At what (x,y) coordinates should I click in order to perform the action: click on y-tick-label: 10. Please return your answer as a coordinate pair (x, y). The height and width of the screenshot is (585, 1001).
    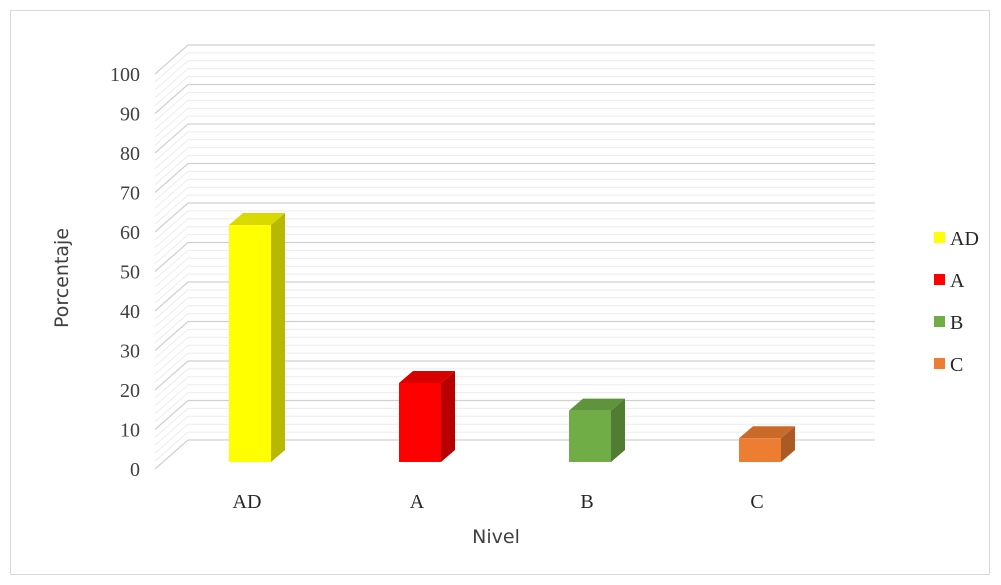
    Looking at the image, I should click on (130, 431).